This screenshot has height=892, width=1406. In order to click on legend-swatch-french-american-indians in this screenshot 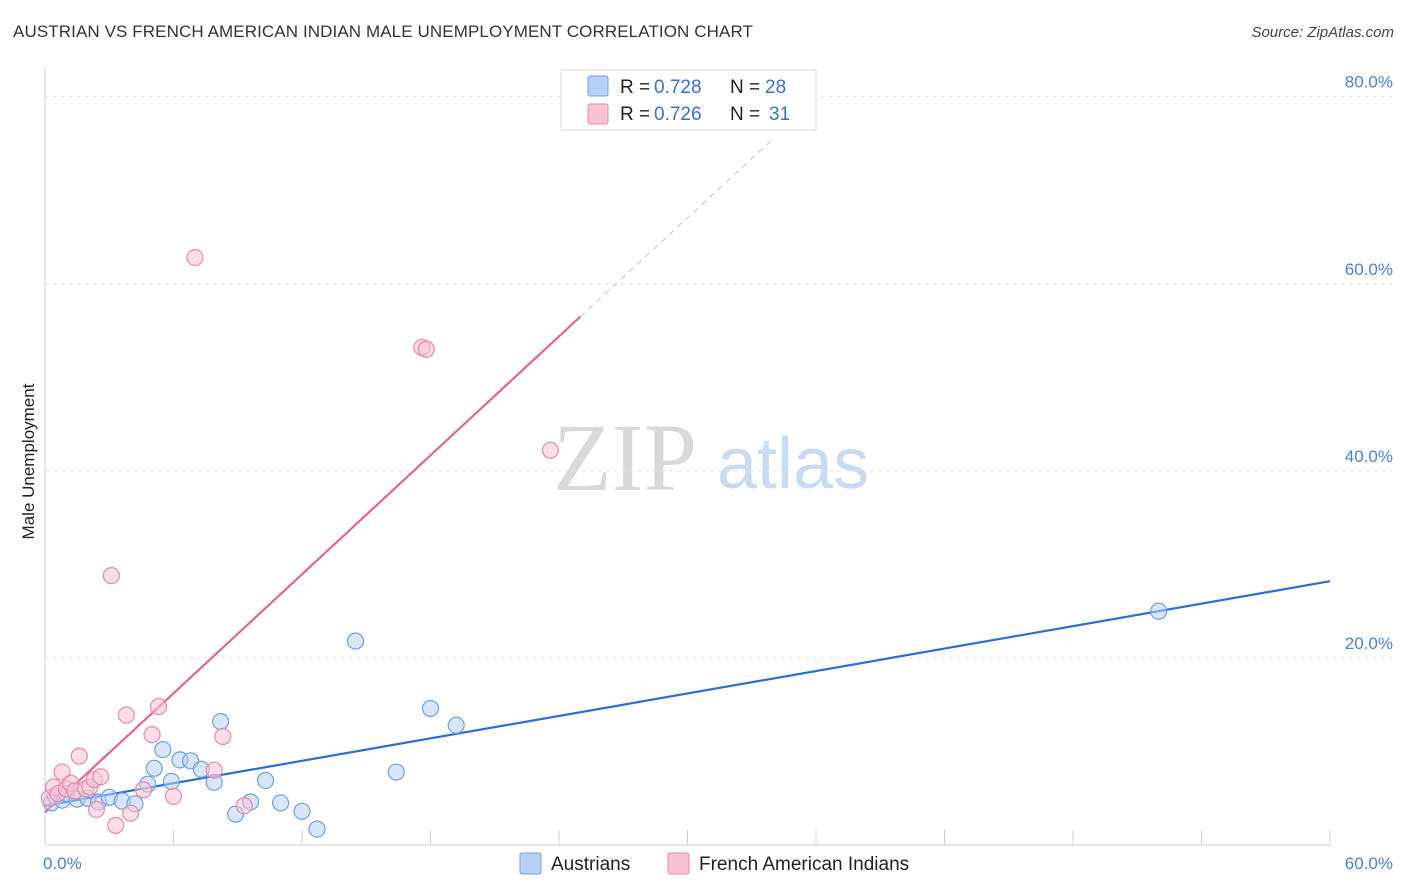, I will do `click(598, 114)`.